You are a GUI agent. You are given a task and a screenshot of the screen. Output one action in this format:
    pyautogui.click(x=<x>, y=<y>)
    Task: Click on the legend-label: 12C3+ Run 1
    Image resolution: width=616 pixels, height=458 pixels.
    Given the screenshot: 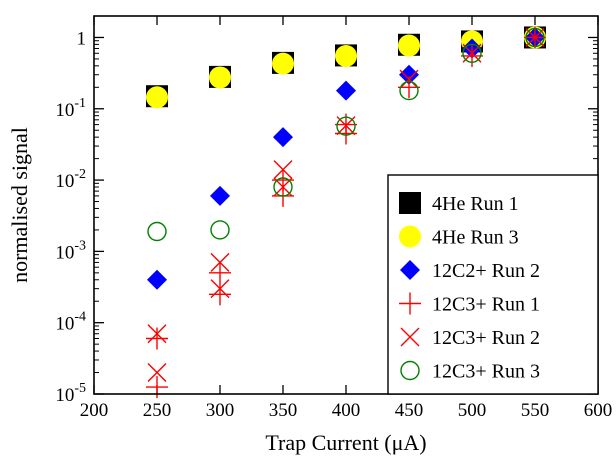 What is the action you would take?
    pyautogui.click(x=486, y=305)
    